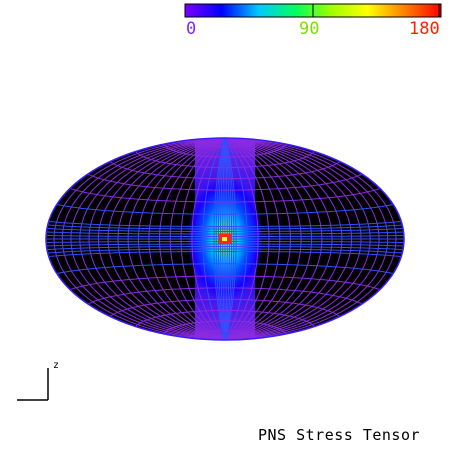 This screenshot has height=450, width=450. Describe the element at coordinates (339, 435) in the screenshot. I see `caption: PNS Stress Tensor` at that location.